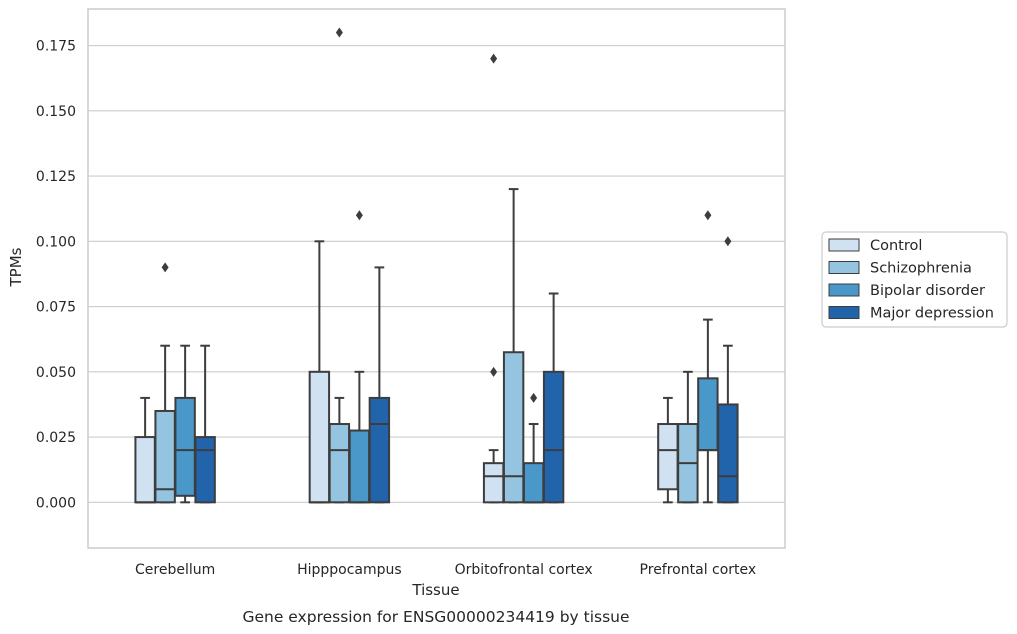 Image resolution: width=1017 pixels, height=634 pixels. What do you see at coordinates (524, 570) in the screenshot?
I see `x-tick-label: Orbitofrontal cortex` at bounding box center [524, 570].